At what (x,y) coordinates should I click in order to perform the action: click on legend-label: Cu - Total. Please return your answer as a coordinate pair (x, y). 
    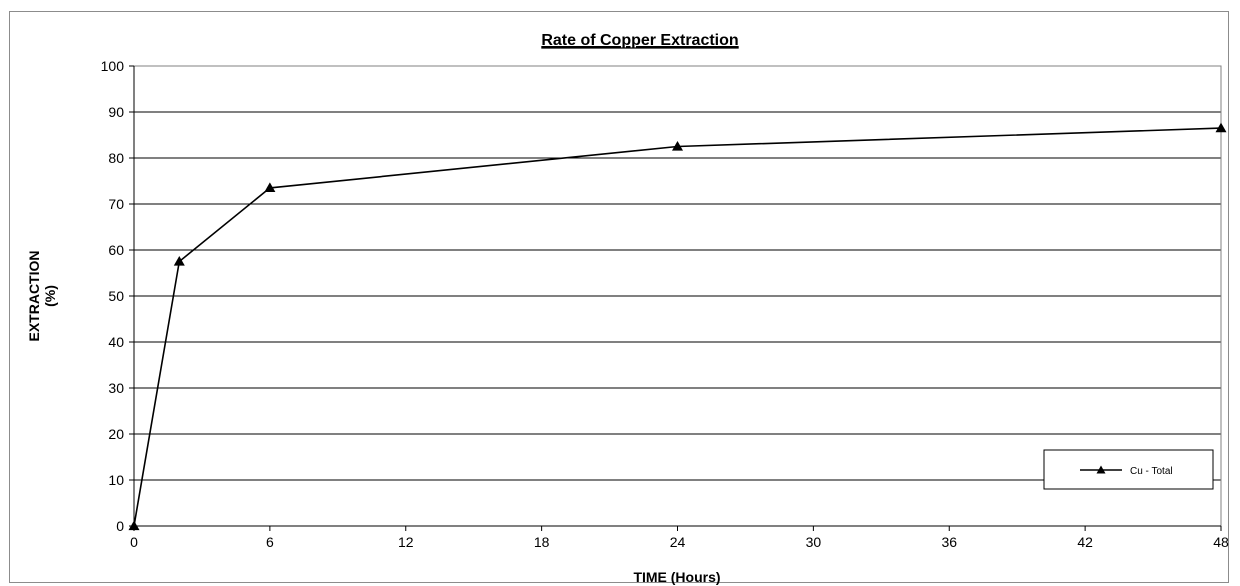
    Looking at the image, I should click on (1151, 471).